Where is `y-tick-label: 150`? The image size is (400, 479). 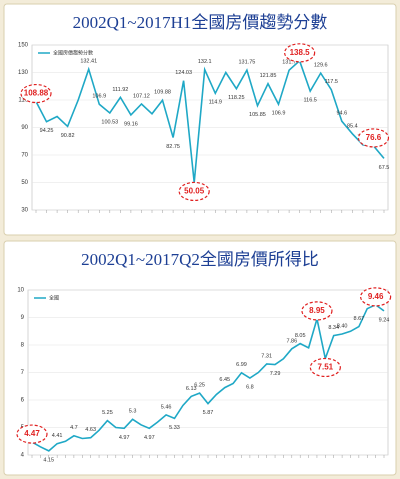 y-tick-label: 150 is located at coordinates (23, 46).